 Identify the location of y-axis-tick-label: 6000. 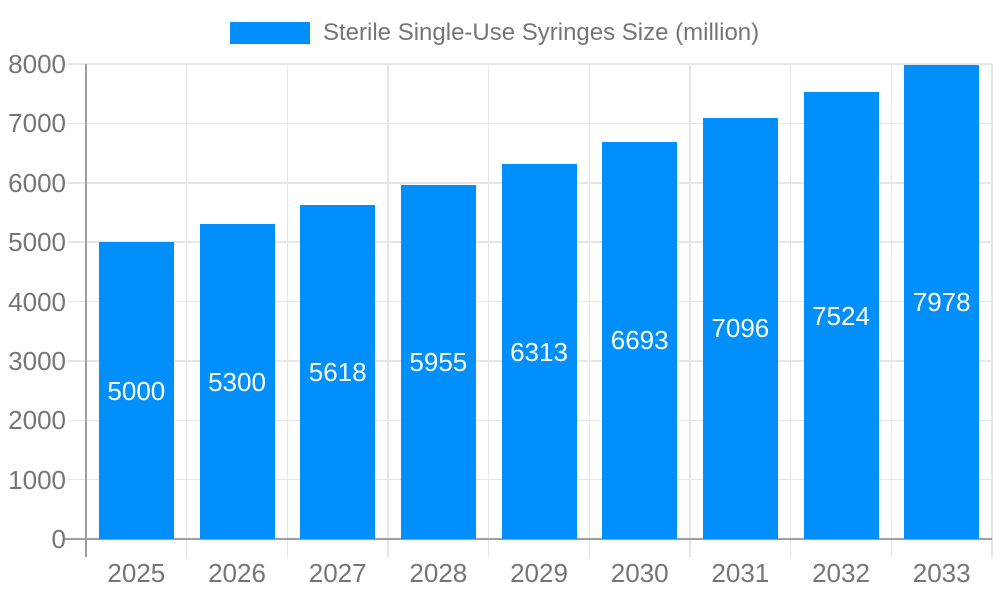
(37, 182).